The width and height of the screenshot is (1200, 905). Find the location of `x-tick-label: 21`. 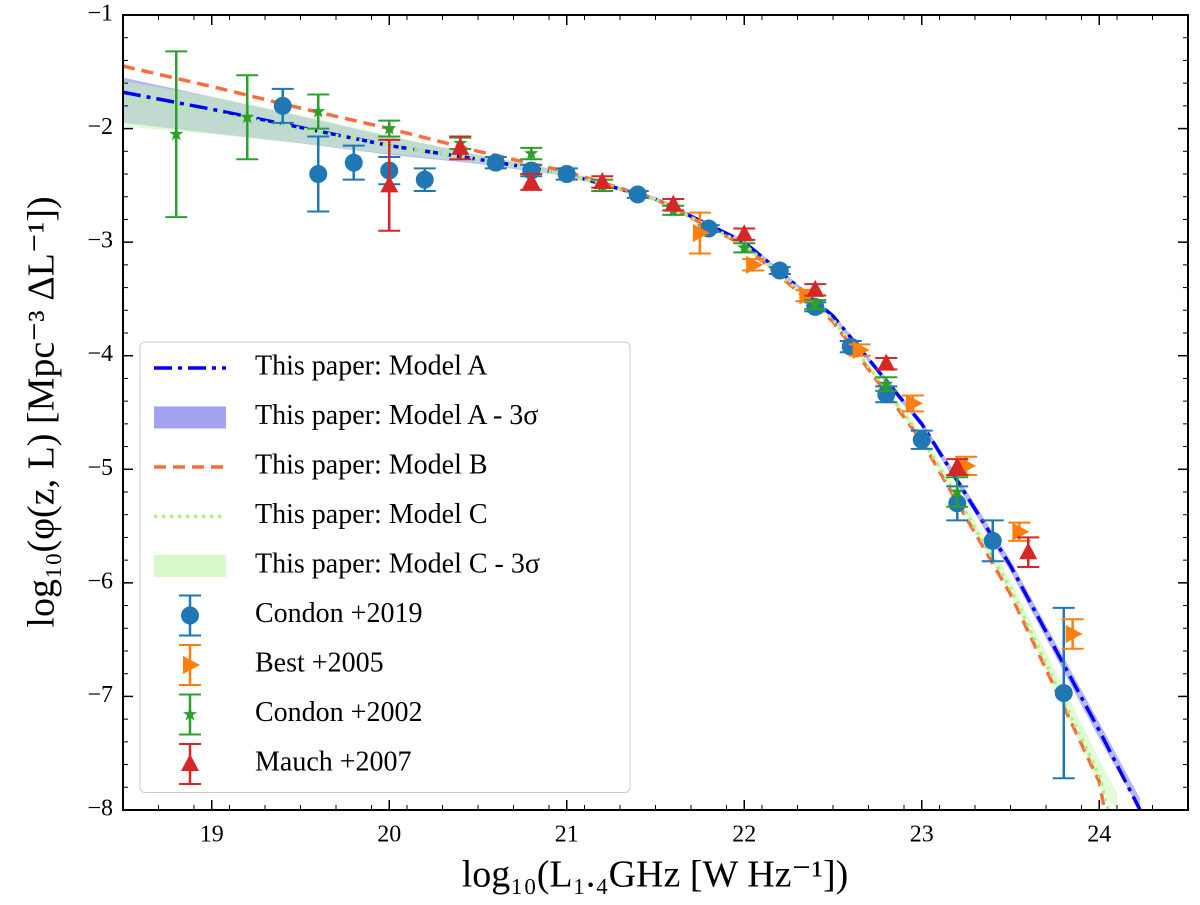

x-tick-label: 21 is located at coordinates (567, 835).